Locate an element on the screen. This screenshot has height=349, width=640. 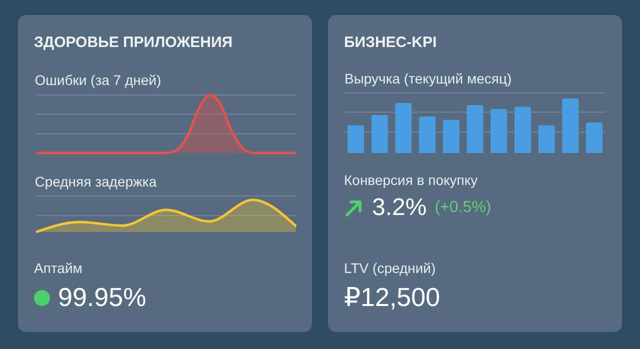
chart-title: Средняя задержка is located at coordinates (95, 182).